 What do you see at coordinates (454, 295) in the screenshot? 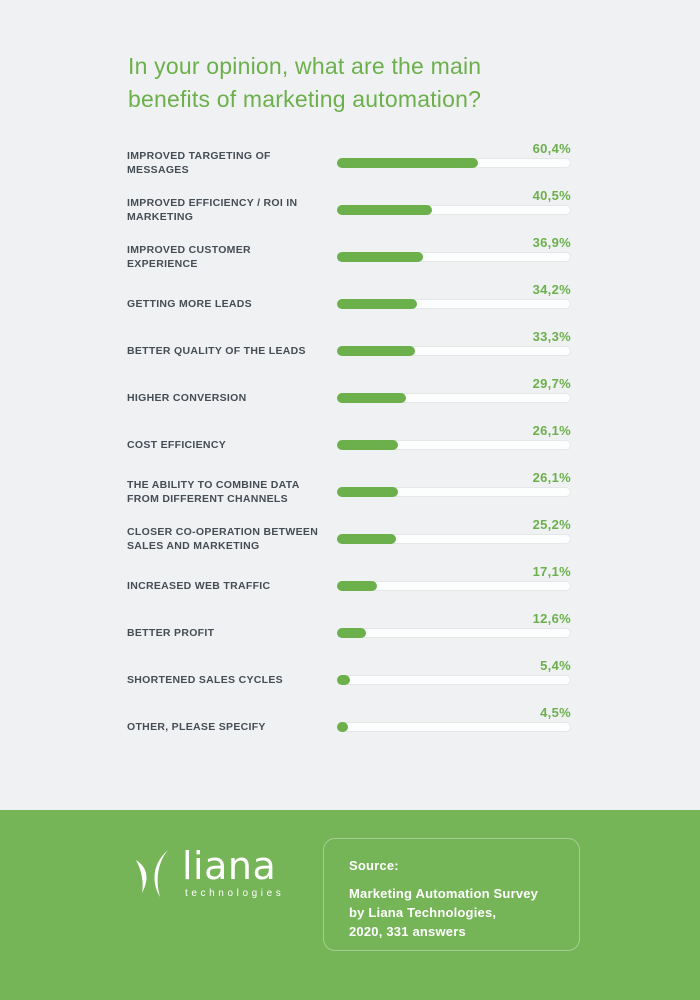
I see `bar-area: 34,2%` at bounding box center [454, 295].